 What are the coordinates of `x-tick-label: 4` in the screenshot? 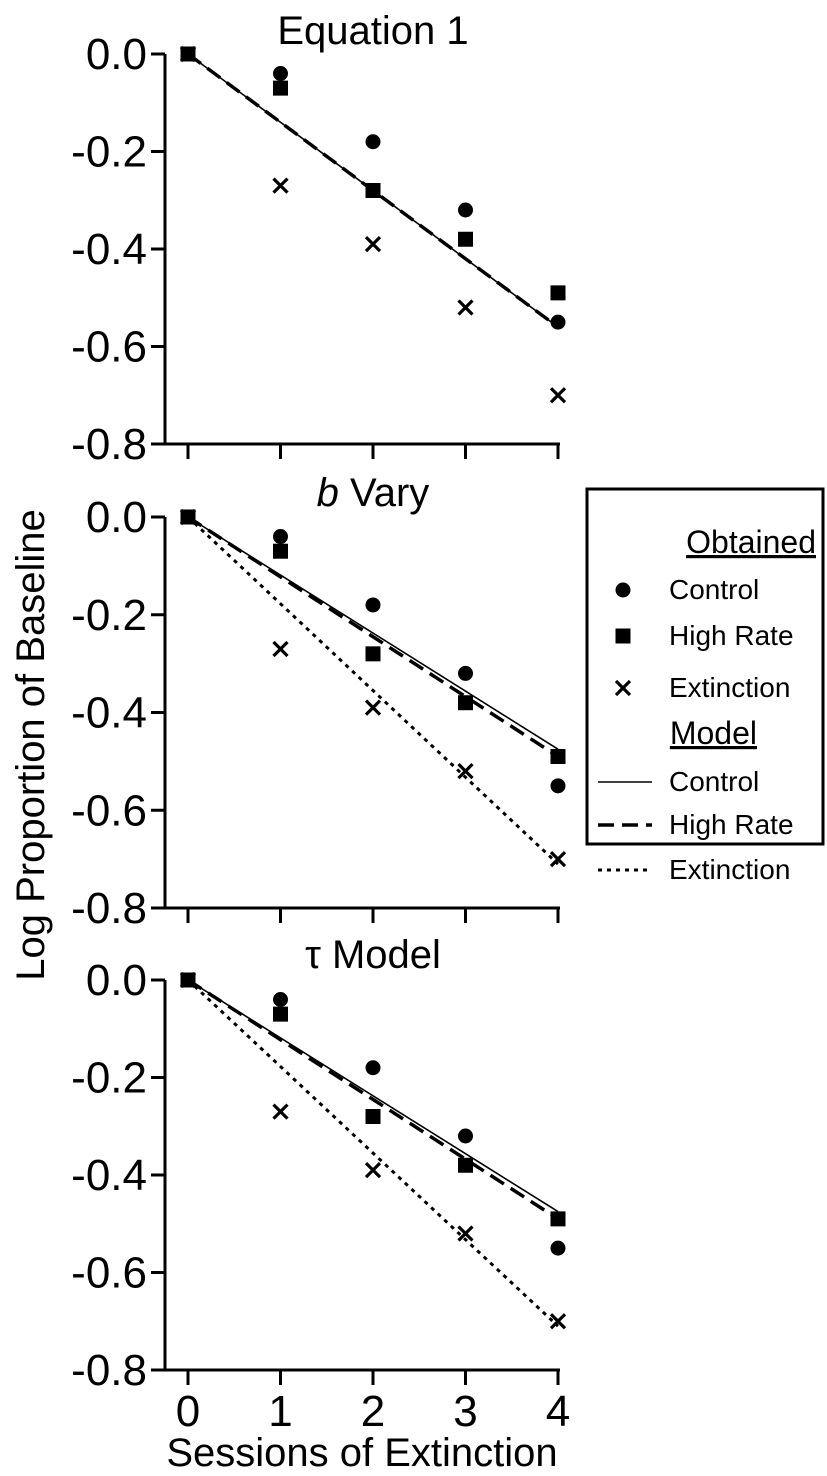 It's located at (558, 1411).